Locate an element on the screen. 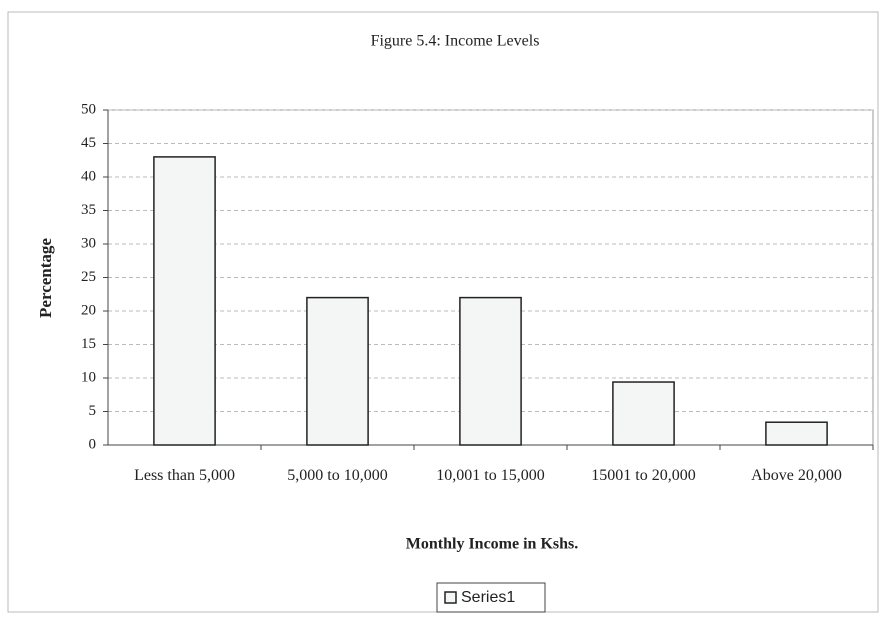 The width and height of the screenshot is (883, 617). y-tick-label: 25 is located at coordinates (88, 277).